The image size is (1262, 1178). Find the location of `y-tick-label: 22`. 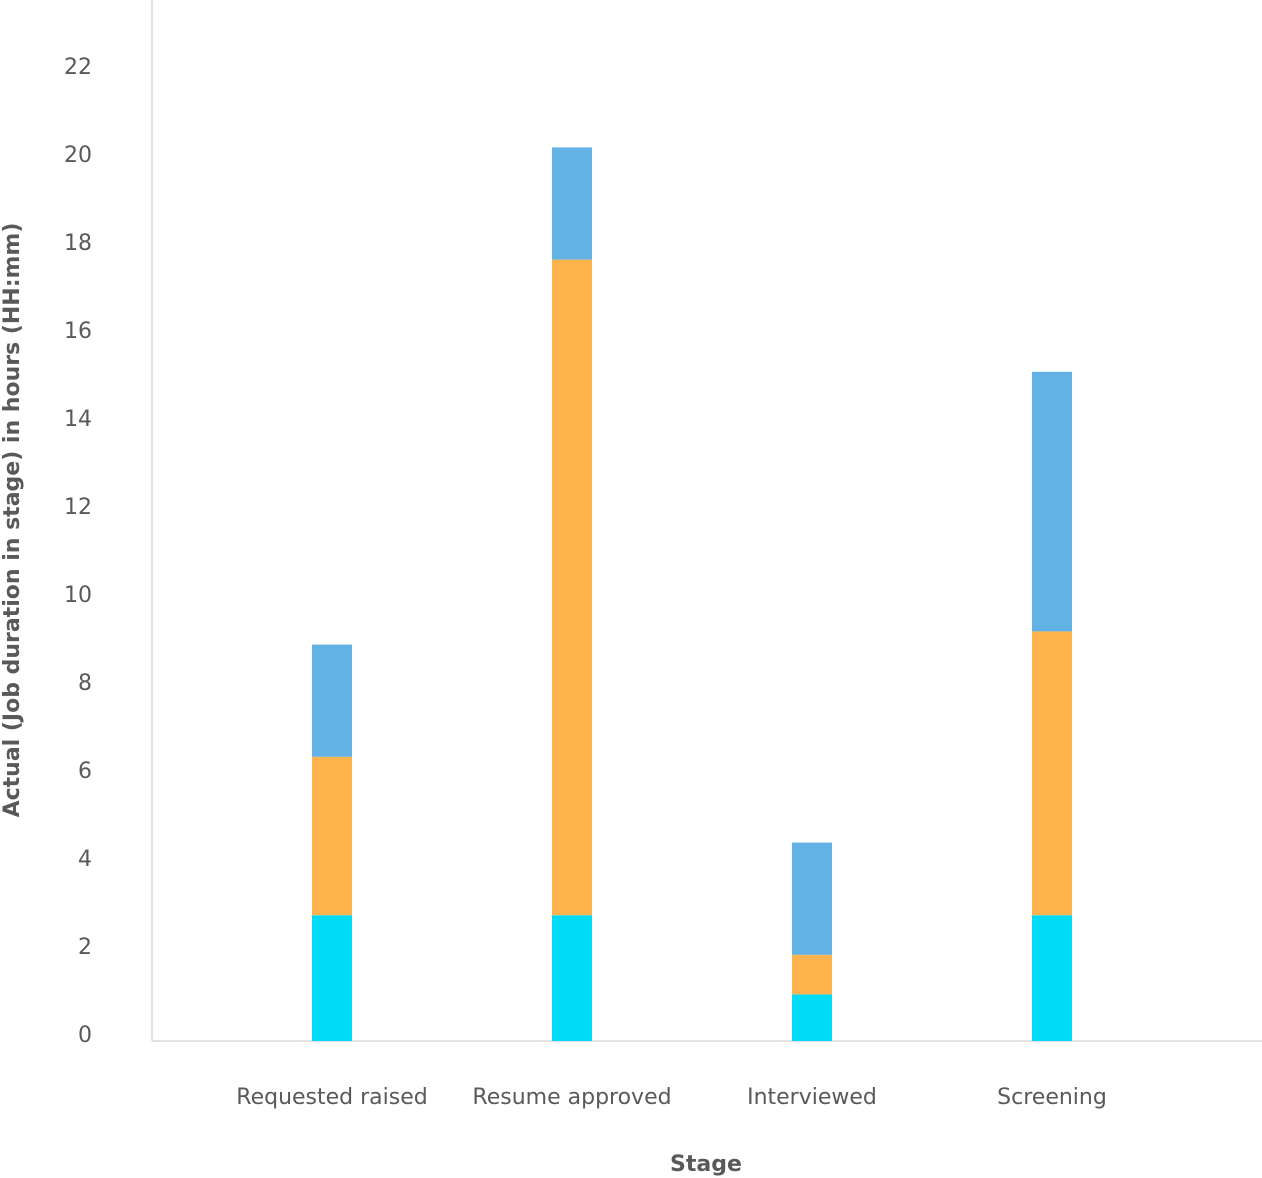

y-tick-label: 22 is located at coordinates (78, 67).